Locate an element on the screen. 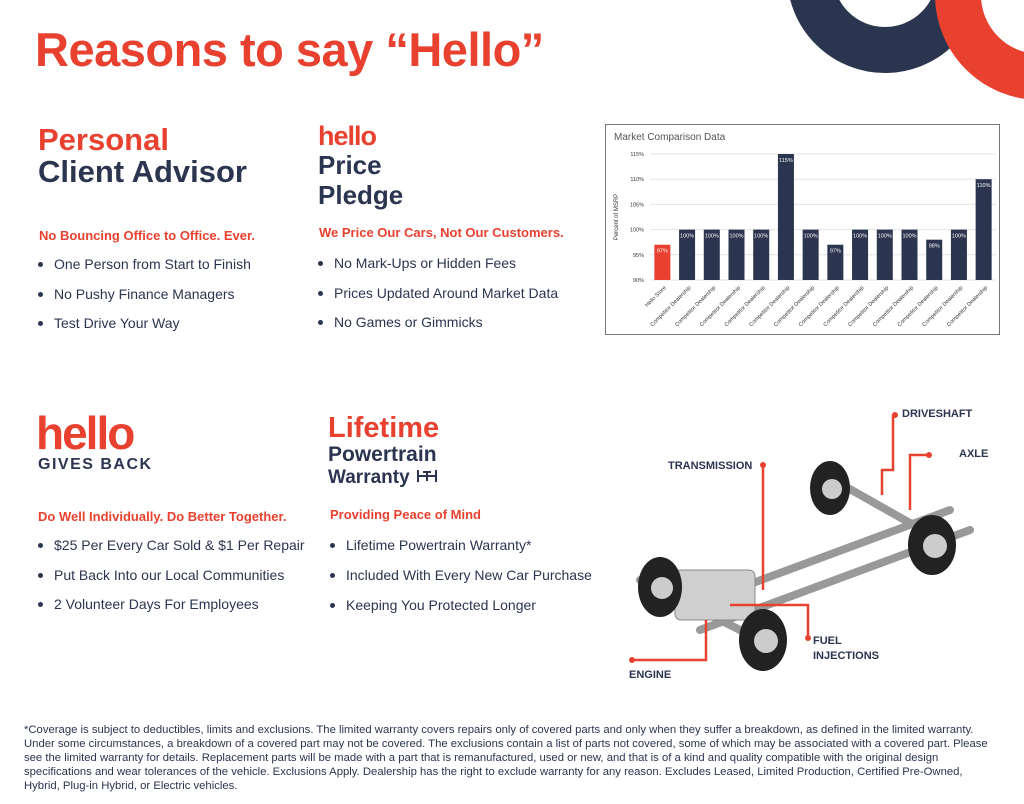 The width and height of the screenshot is (1024, 804). y-axis-label: Percent of MSRP is located at coordinates (617, 217).